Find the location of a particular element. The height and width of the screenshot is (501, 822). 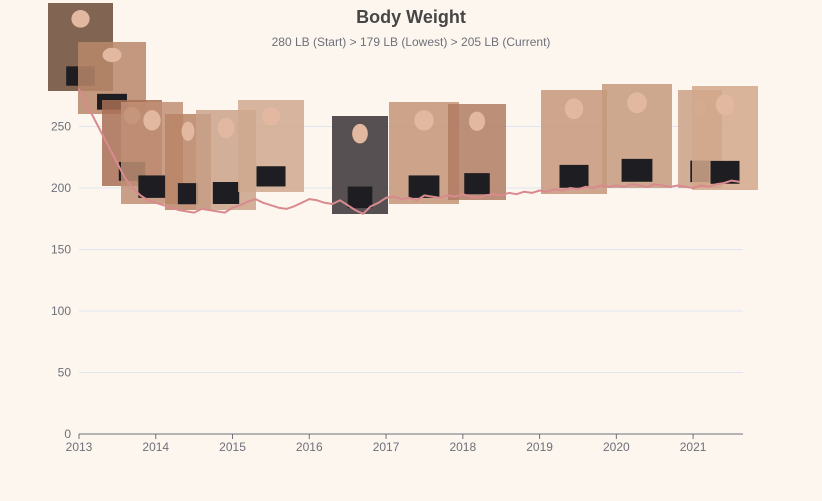

x-tick-label: 2019 is located at coordinates (539, 447).